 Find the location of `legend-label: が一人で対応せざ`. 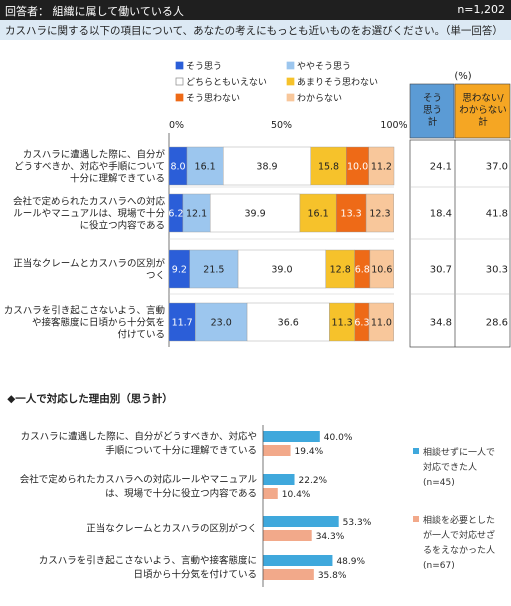

legend-label: が一人で対応せざ is located at coordinates (459, 535).